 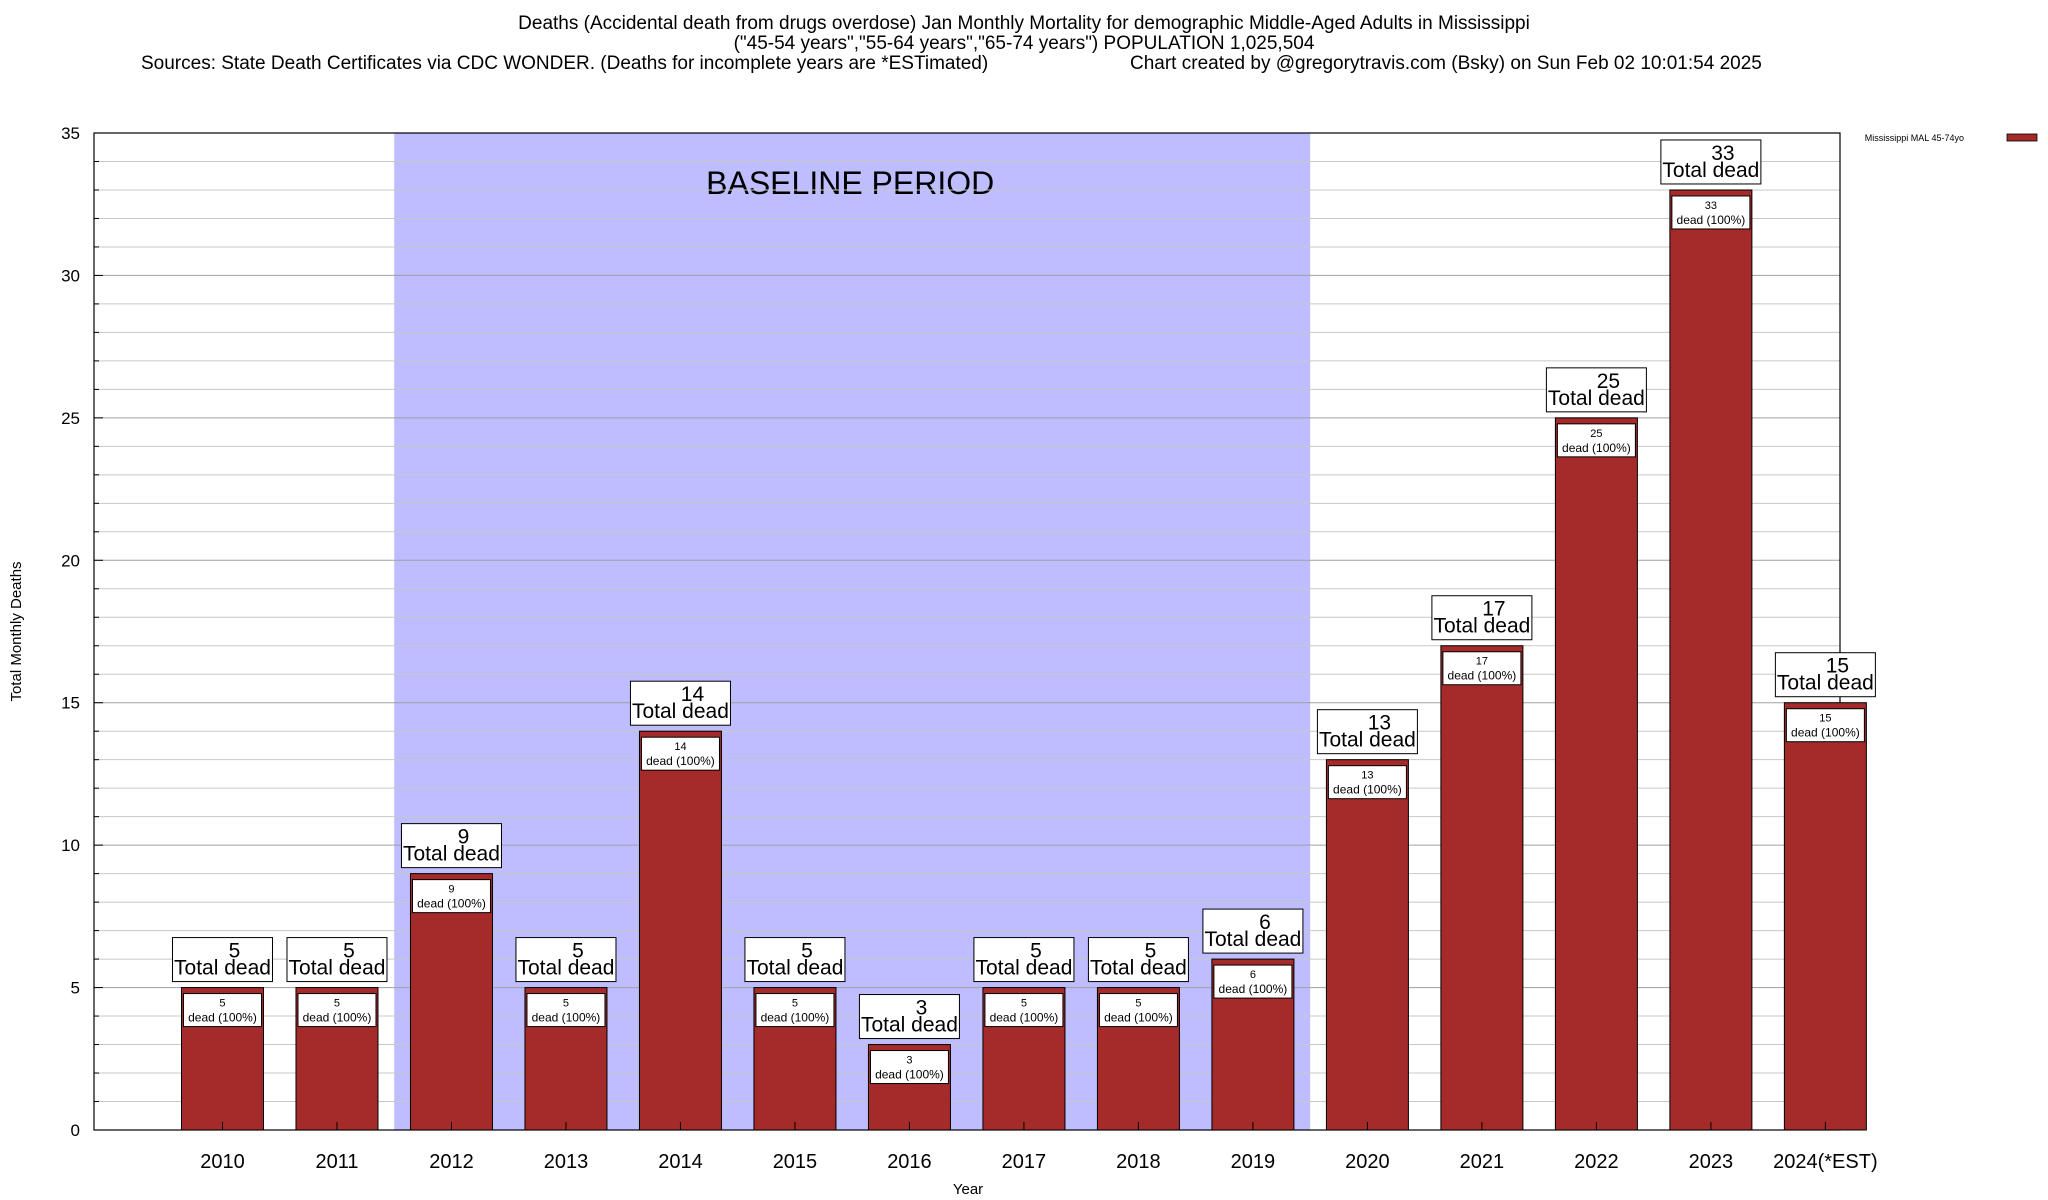 What do you see at coordinates (1379, 723) in the screenshot?
I see `total-label-value: 13` at bounding box center [1379, 723].